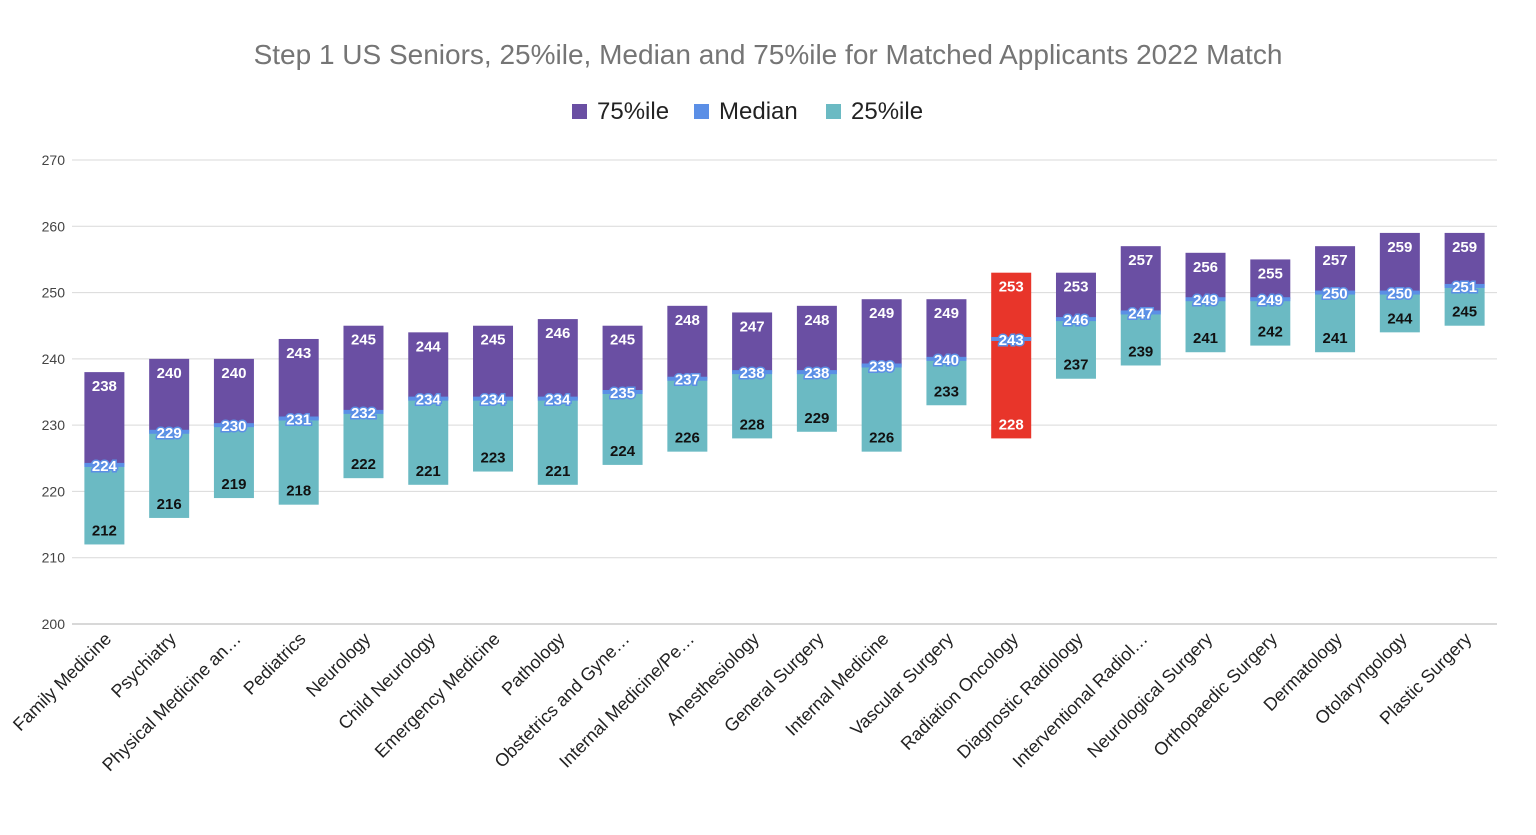  Describe the element at coordinates (493, 458) in the screenshot. I see `label-25pct-6: 223` at that location.